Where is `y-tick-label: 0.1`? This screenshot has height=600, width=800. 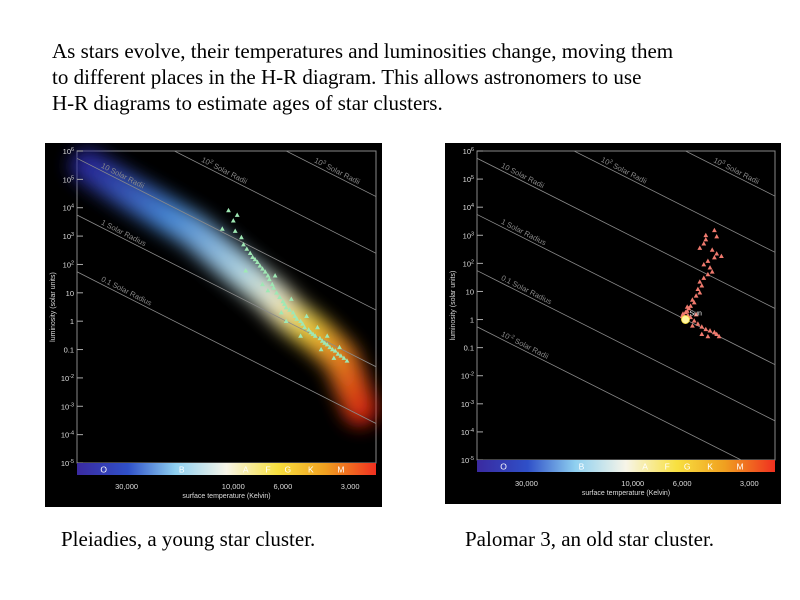 y-tick-label: 0.1 is located at coordinates (469, 348).